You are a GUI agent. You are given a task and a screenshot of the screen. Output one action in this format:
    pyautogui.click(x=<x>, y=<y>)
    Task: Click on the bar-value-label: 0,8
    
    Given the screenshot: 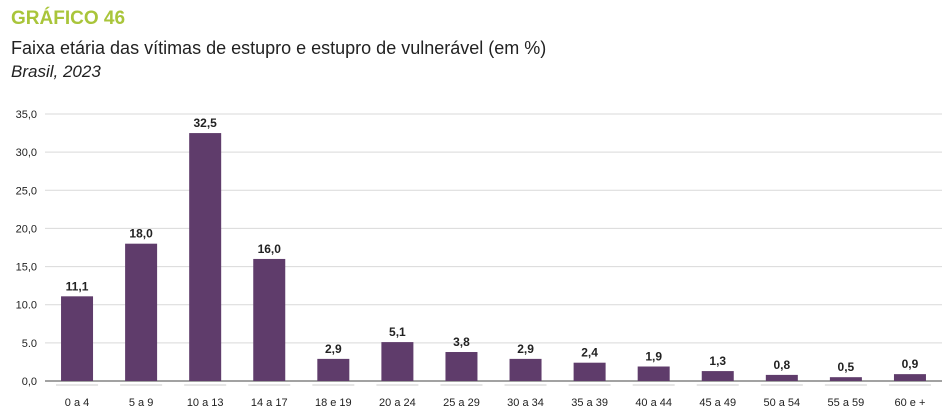 What is the action you would take?
    pyautogui.click(x=781, y=365)
    